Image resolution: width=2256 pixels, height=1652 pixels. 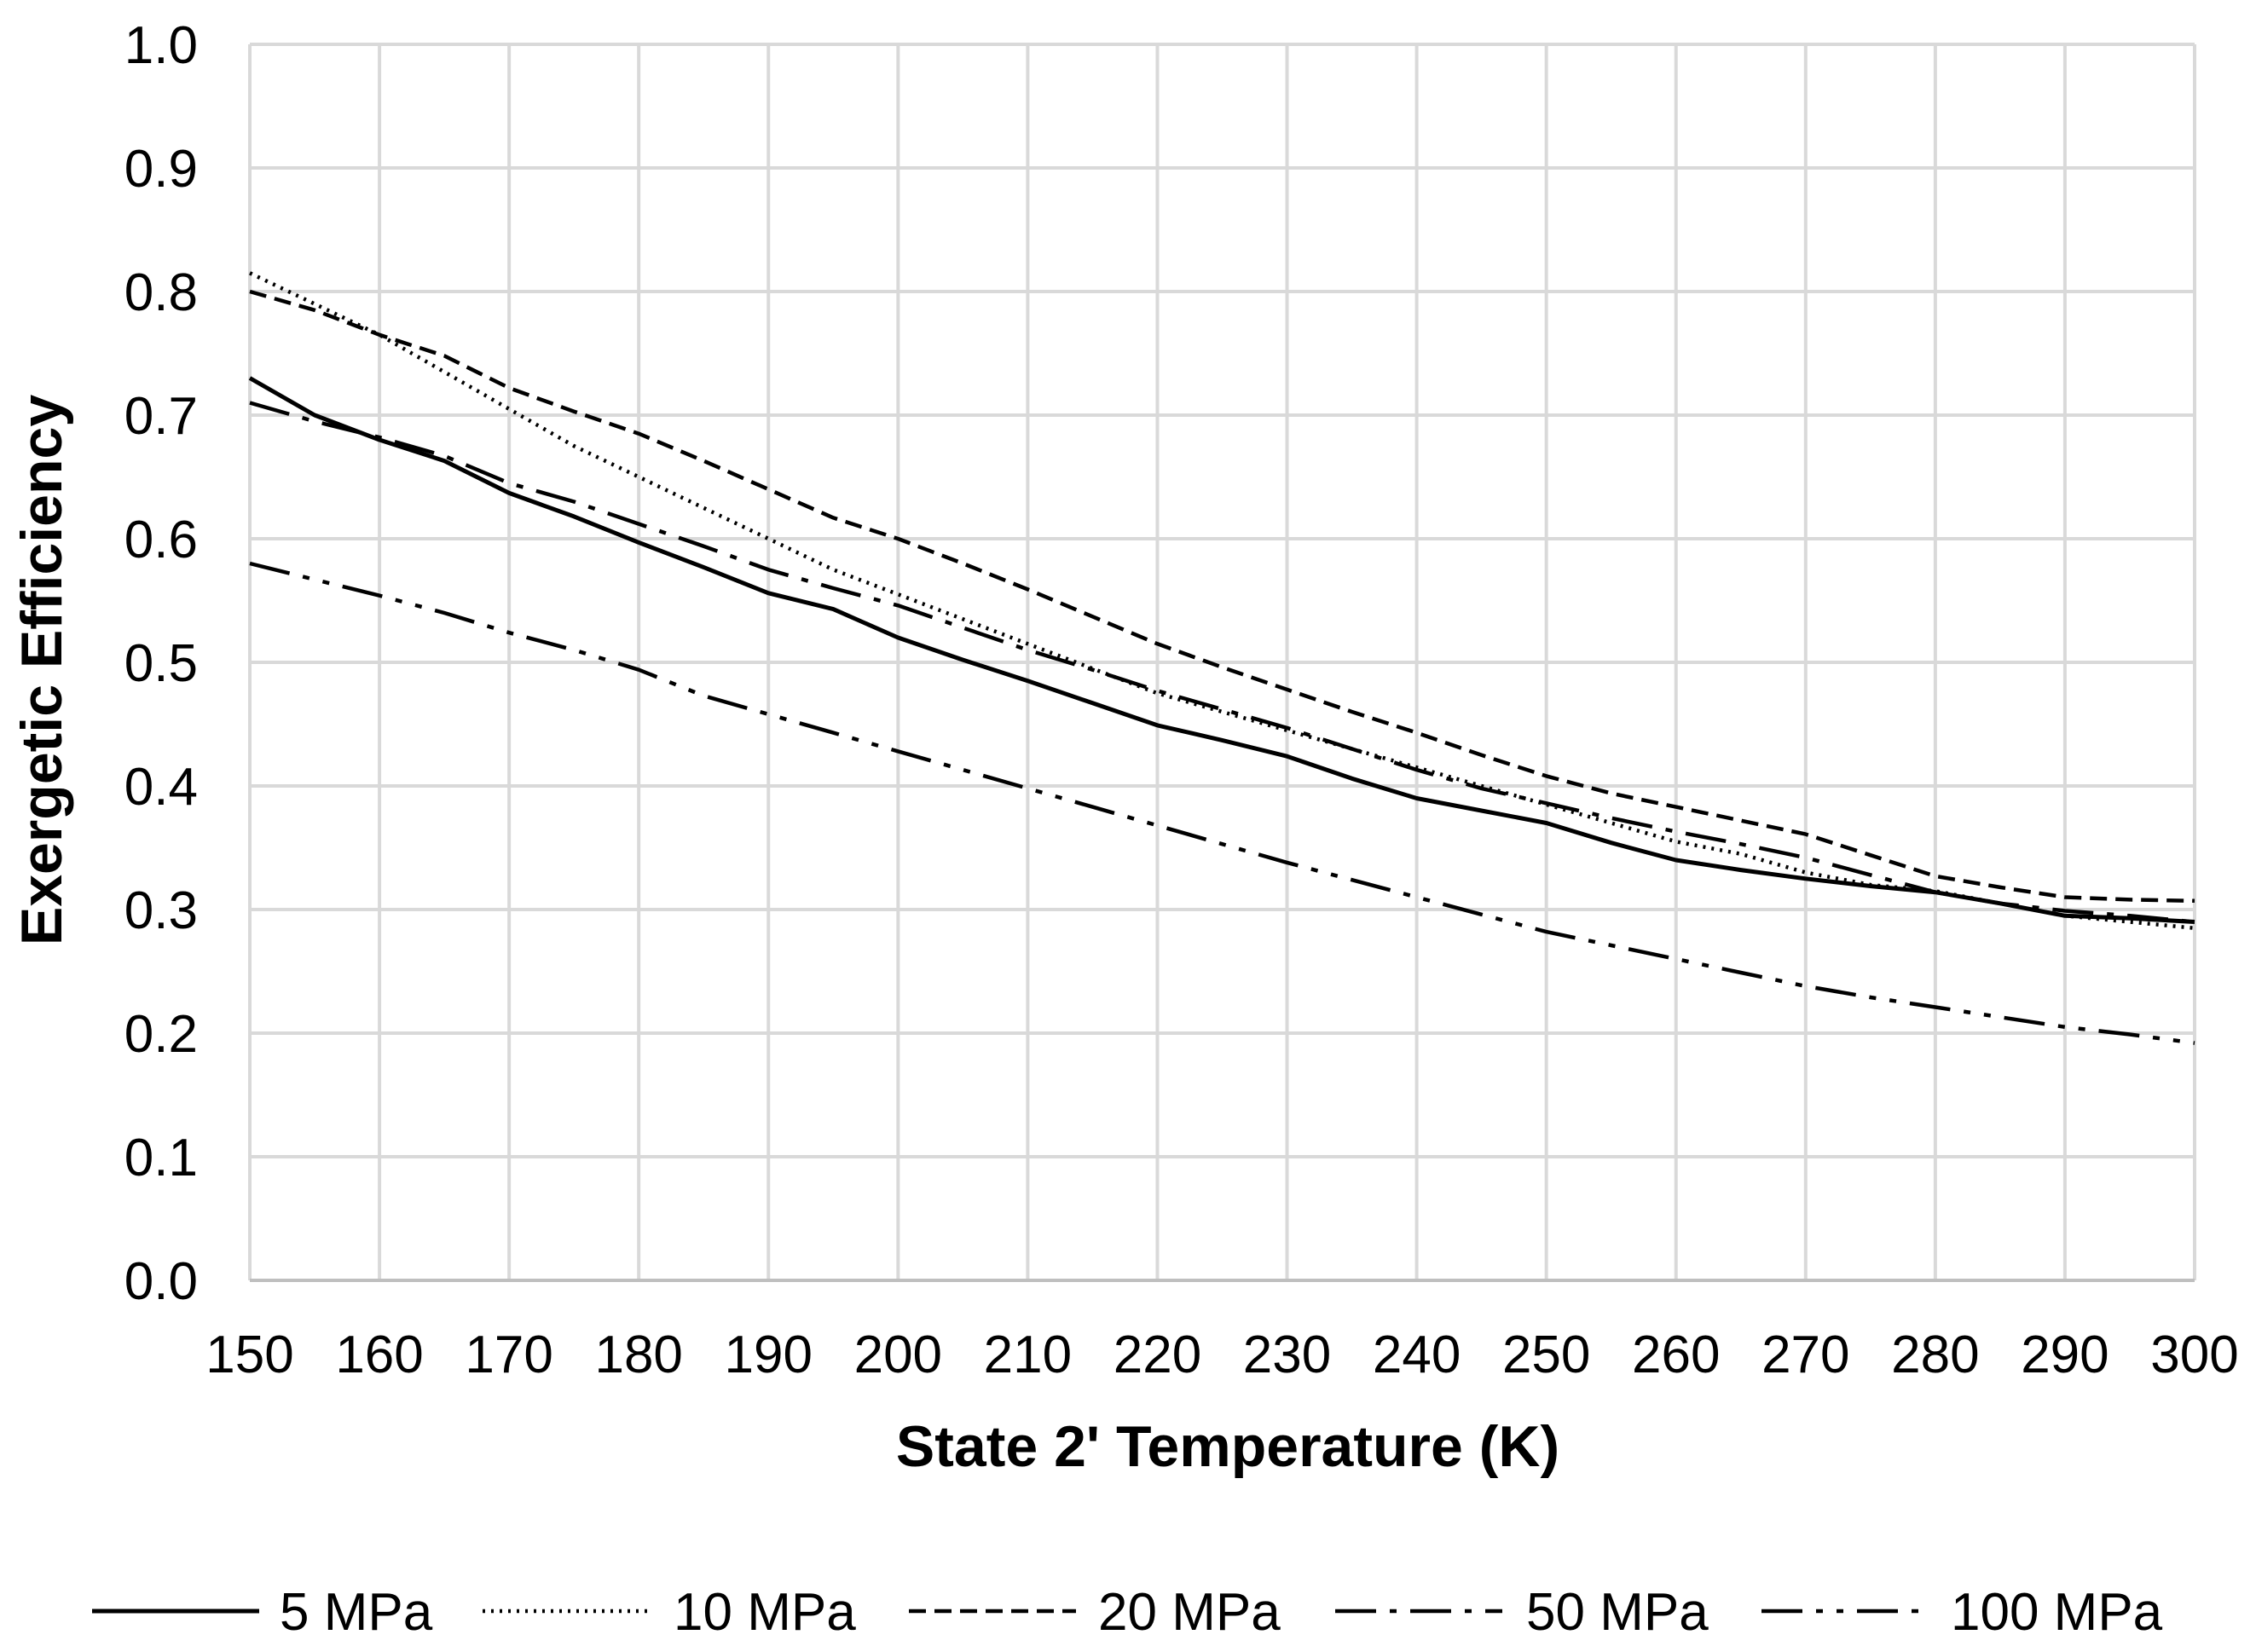 What do you see at coordinates (161, 1034) in the screenshot?
I see `y-tick-label: 0.2` at bounding box center [161, 1034].